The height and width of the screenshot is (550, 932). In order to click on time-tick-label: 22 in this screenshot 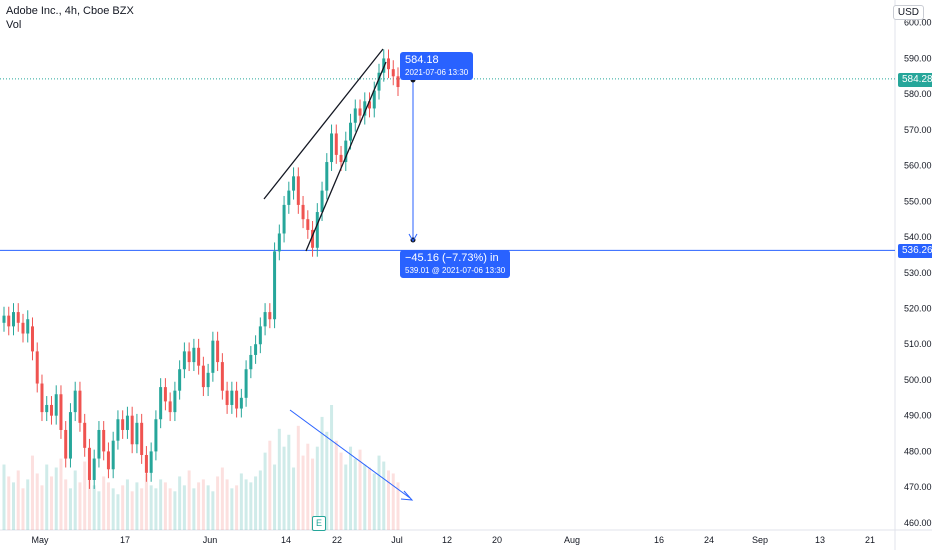, I will do `click(337, 540)`.